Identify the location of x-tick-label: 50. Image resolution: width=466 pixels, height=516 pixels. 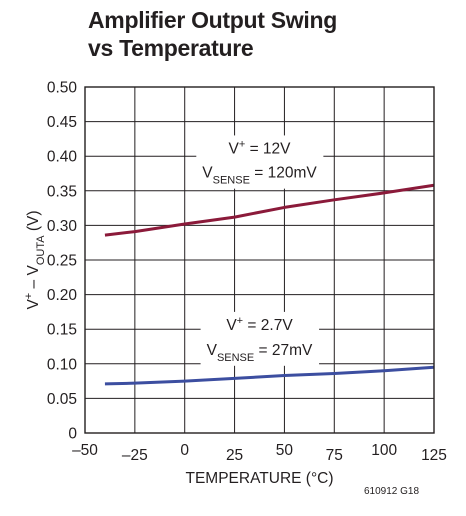
(285, 450).